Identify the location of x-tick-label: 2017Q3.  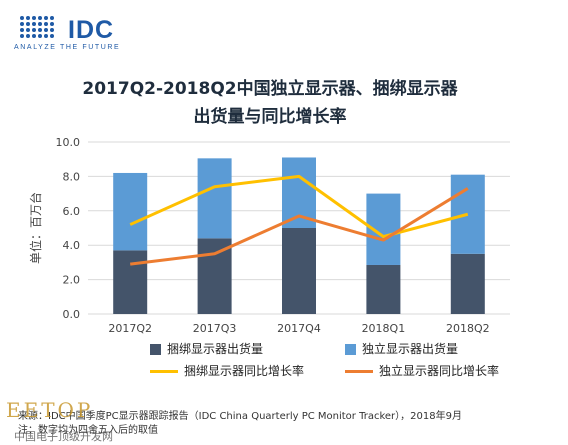
(215, 328).